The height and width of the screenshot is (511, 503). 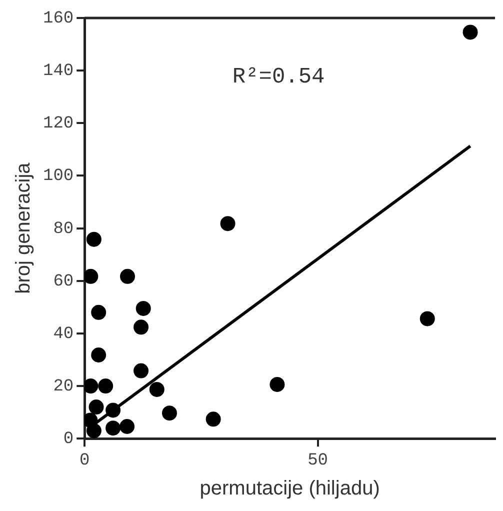 What do you see at coordinates (58, 72) in the screenshot?
I see `y-tick-label: 140` at bounding box center [58, 72].